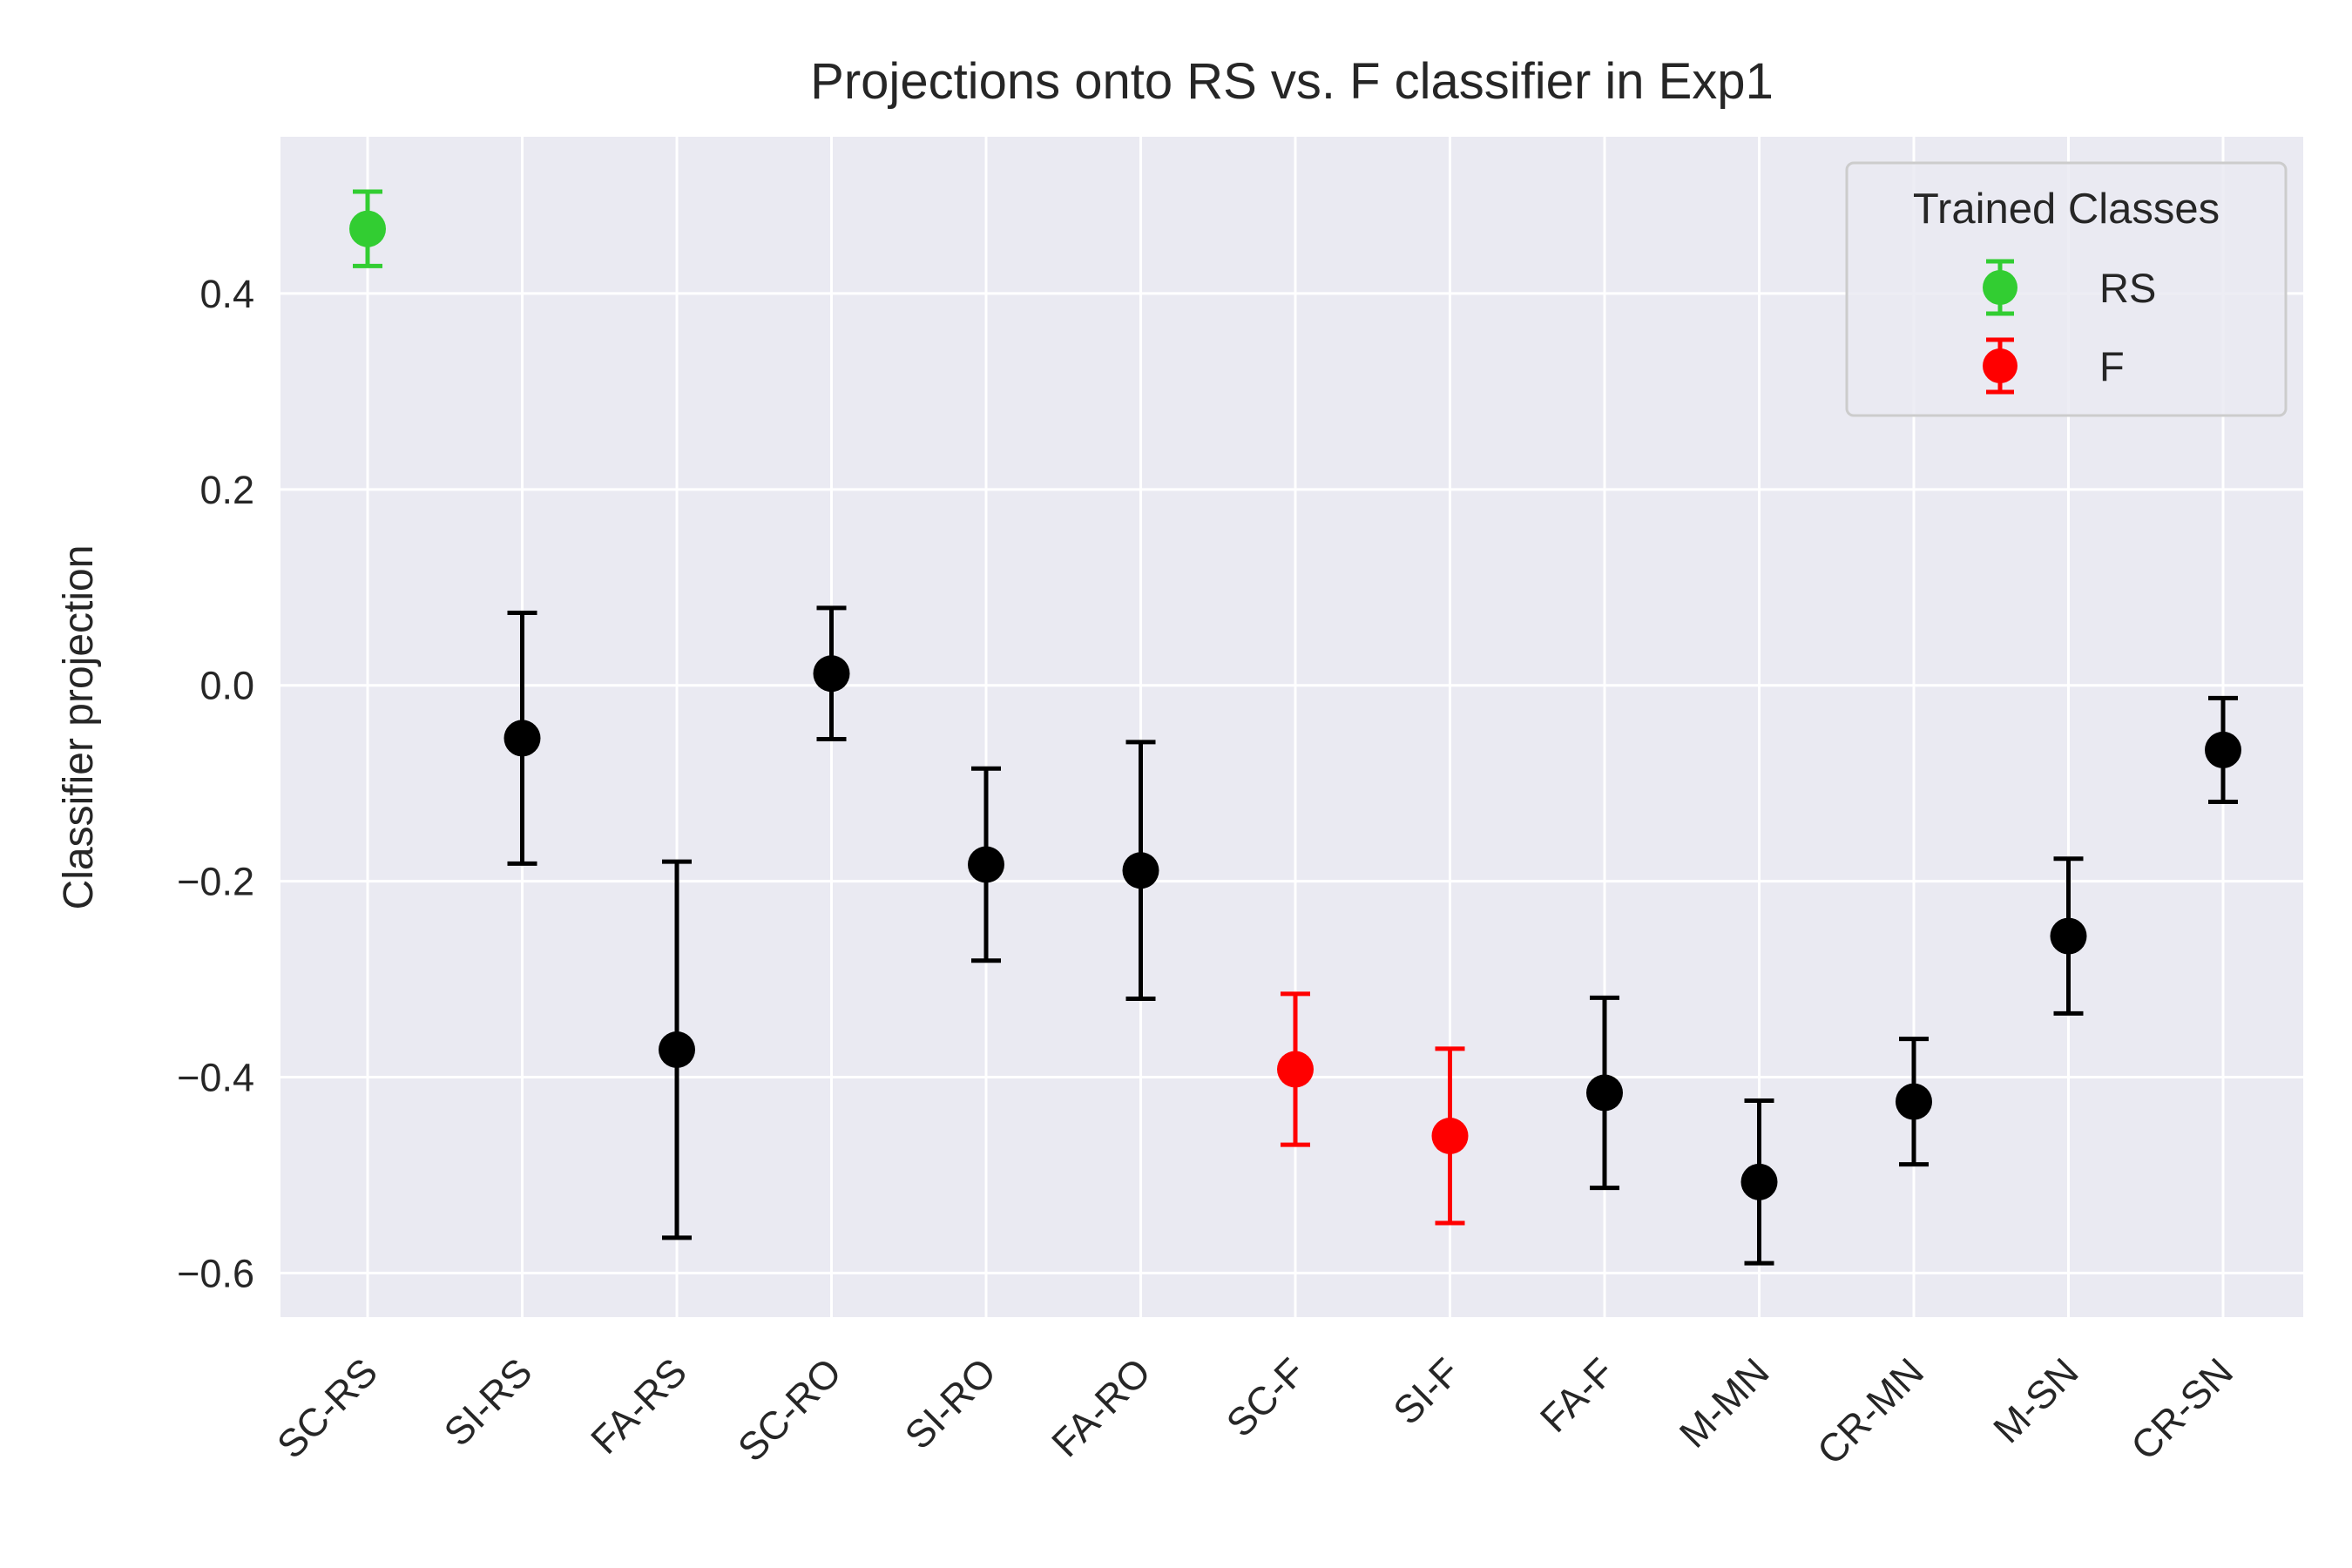  What do you see at coordinates (79, 727) in the screenshot?
I see `y-axis-label: Classifier projection` at bounding box center [79, 727].